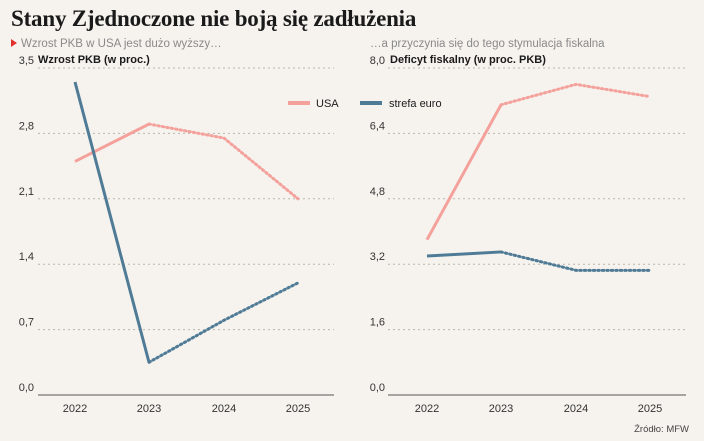 Image resolution: width=704 pixels, height=441 pixels. Describe the element at coordinates (501, 409) in the screenshot. I see `deficit-xtick-2023: 2023` at that location.